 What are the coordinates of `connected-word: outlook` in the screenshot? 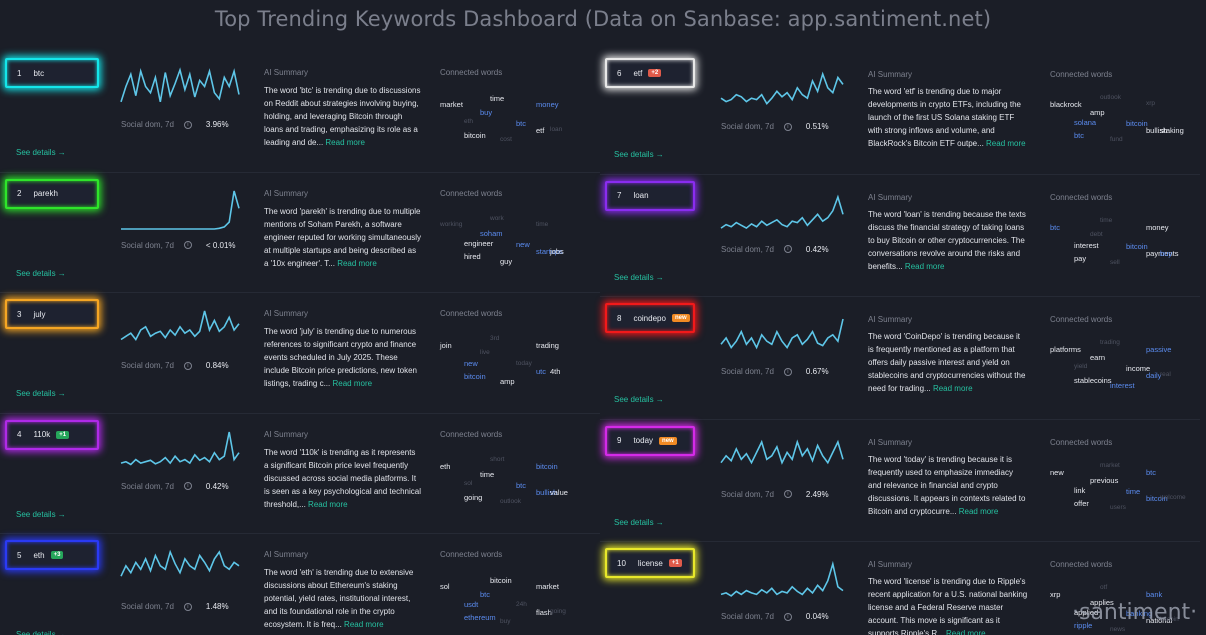 It's located at (1110, 97).